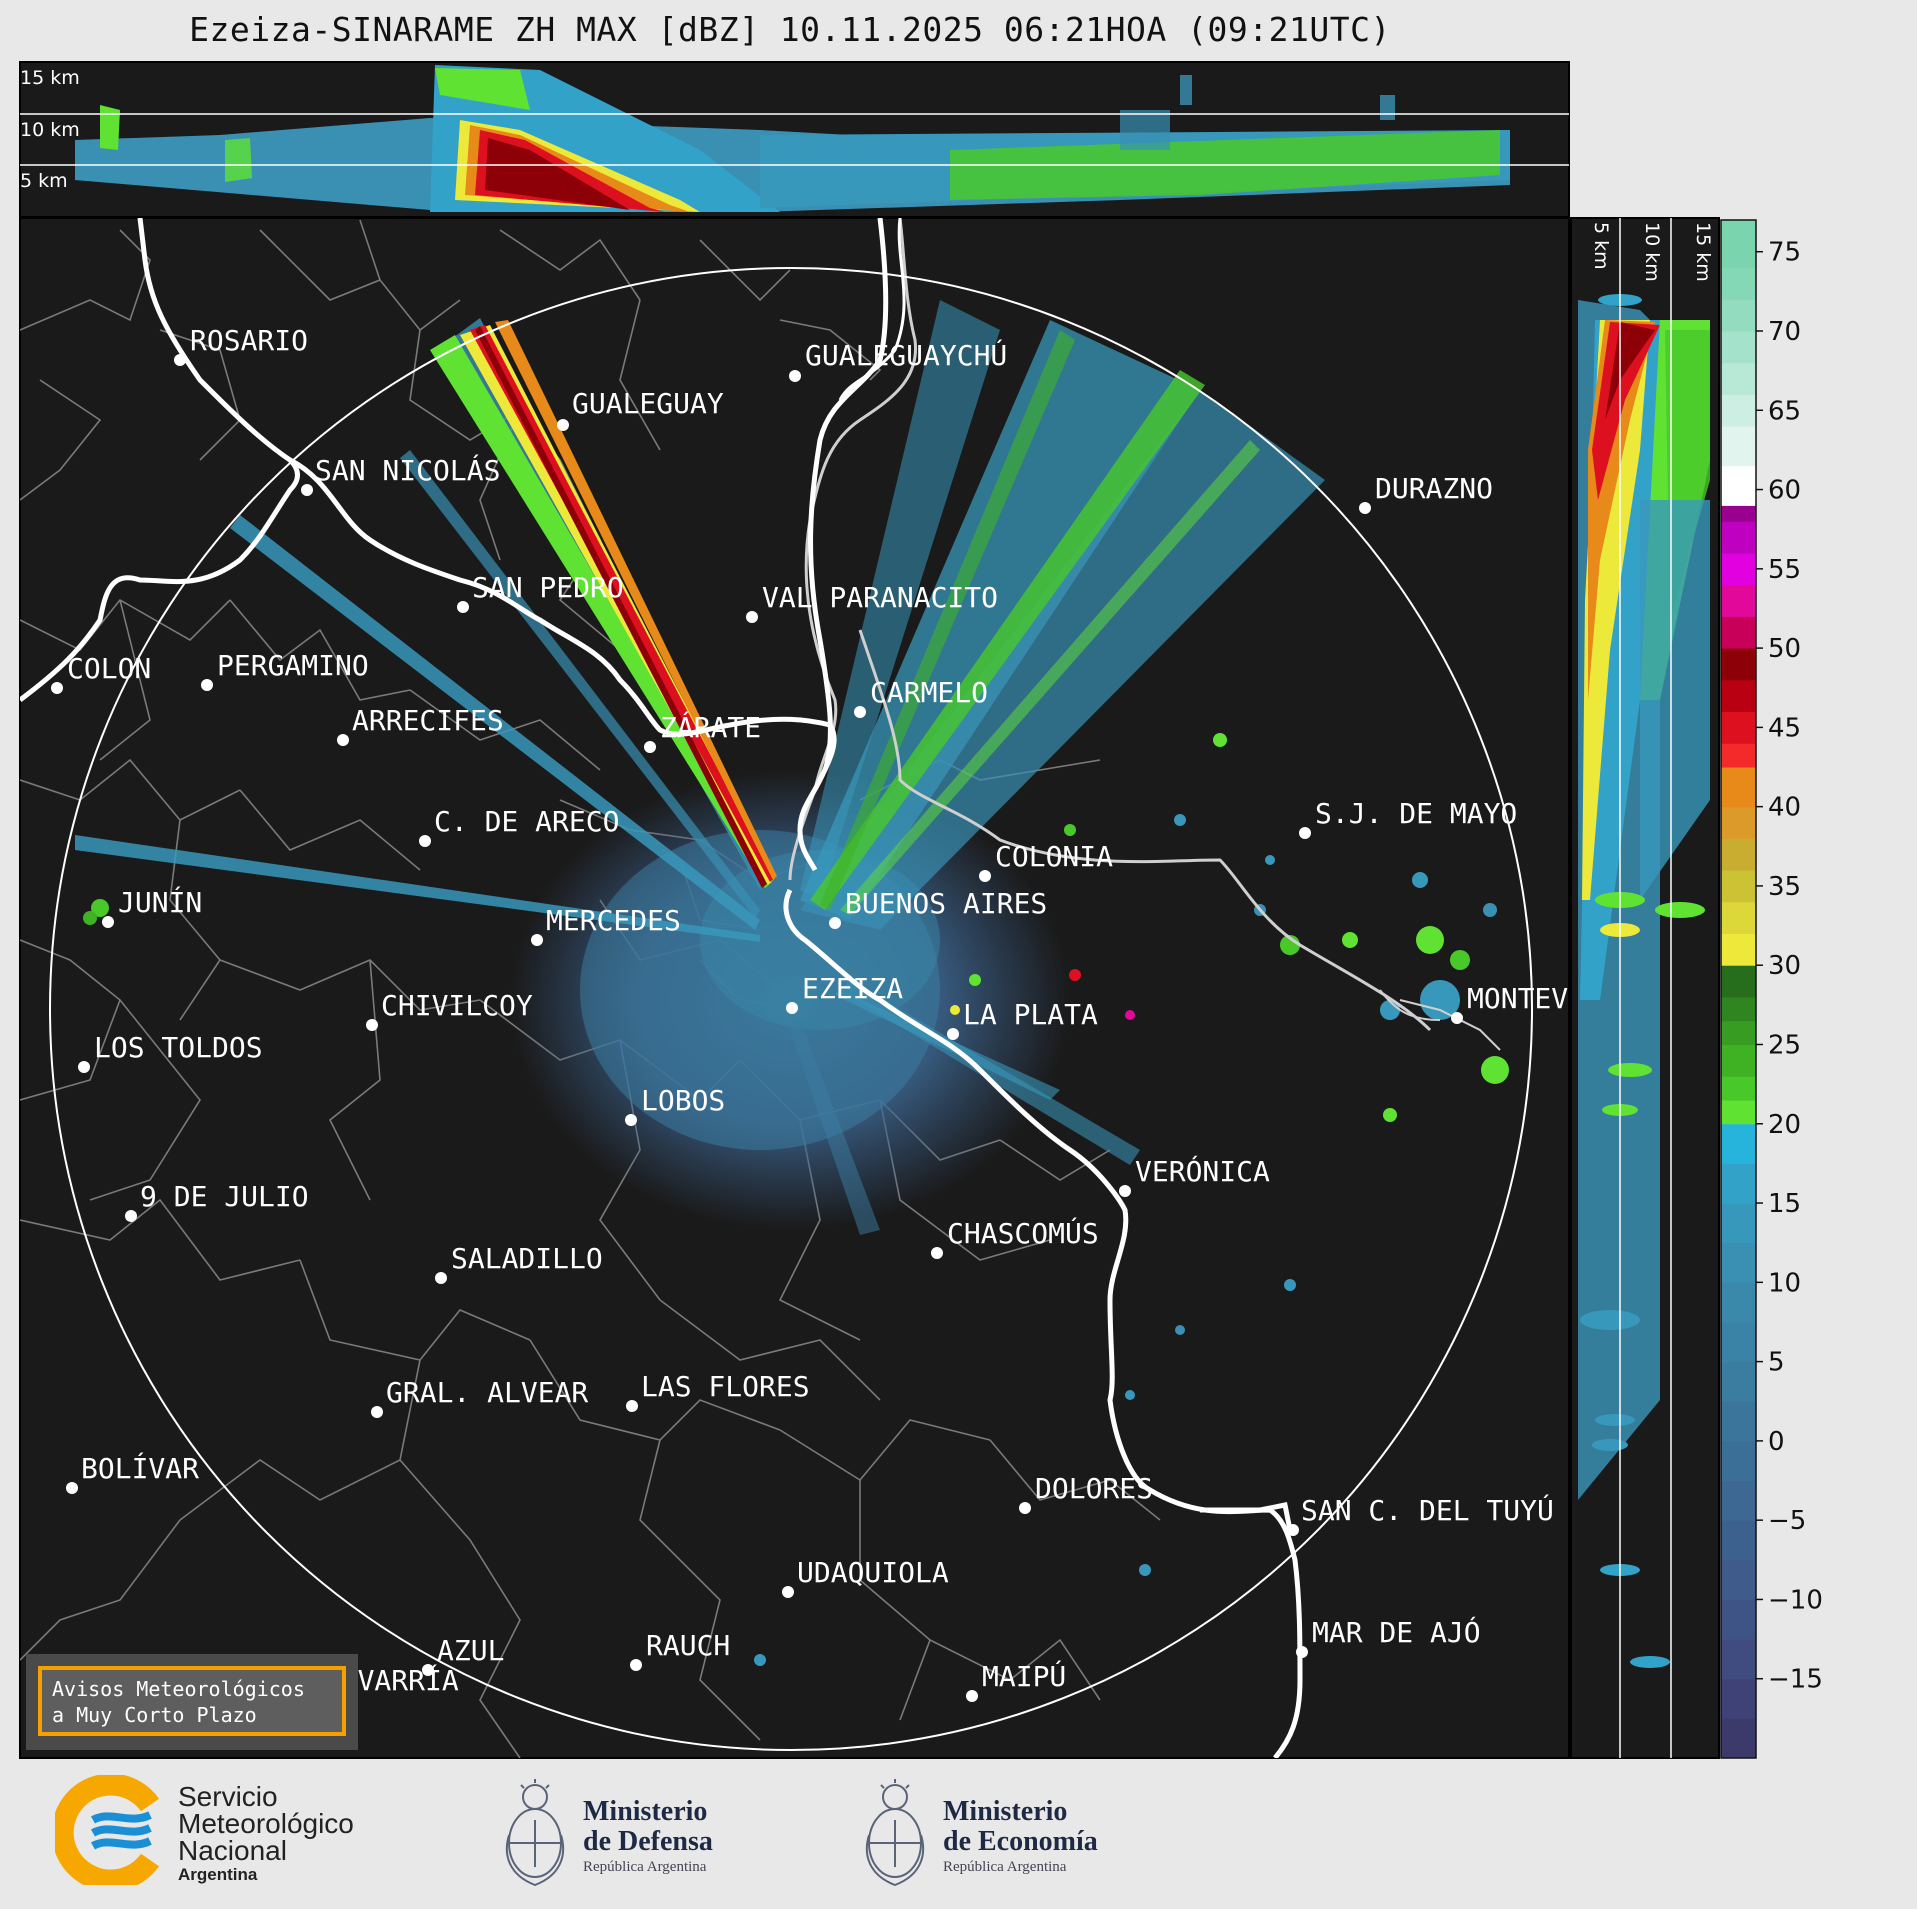 Image resolution: width=1917 pixels, height=1909 pixels. What do you see at coordinates (1434, 488) in the screenshot?
I see `city-label: DURAZNO` at bounding box center [1434, 488].